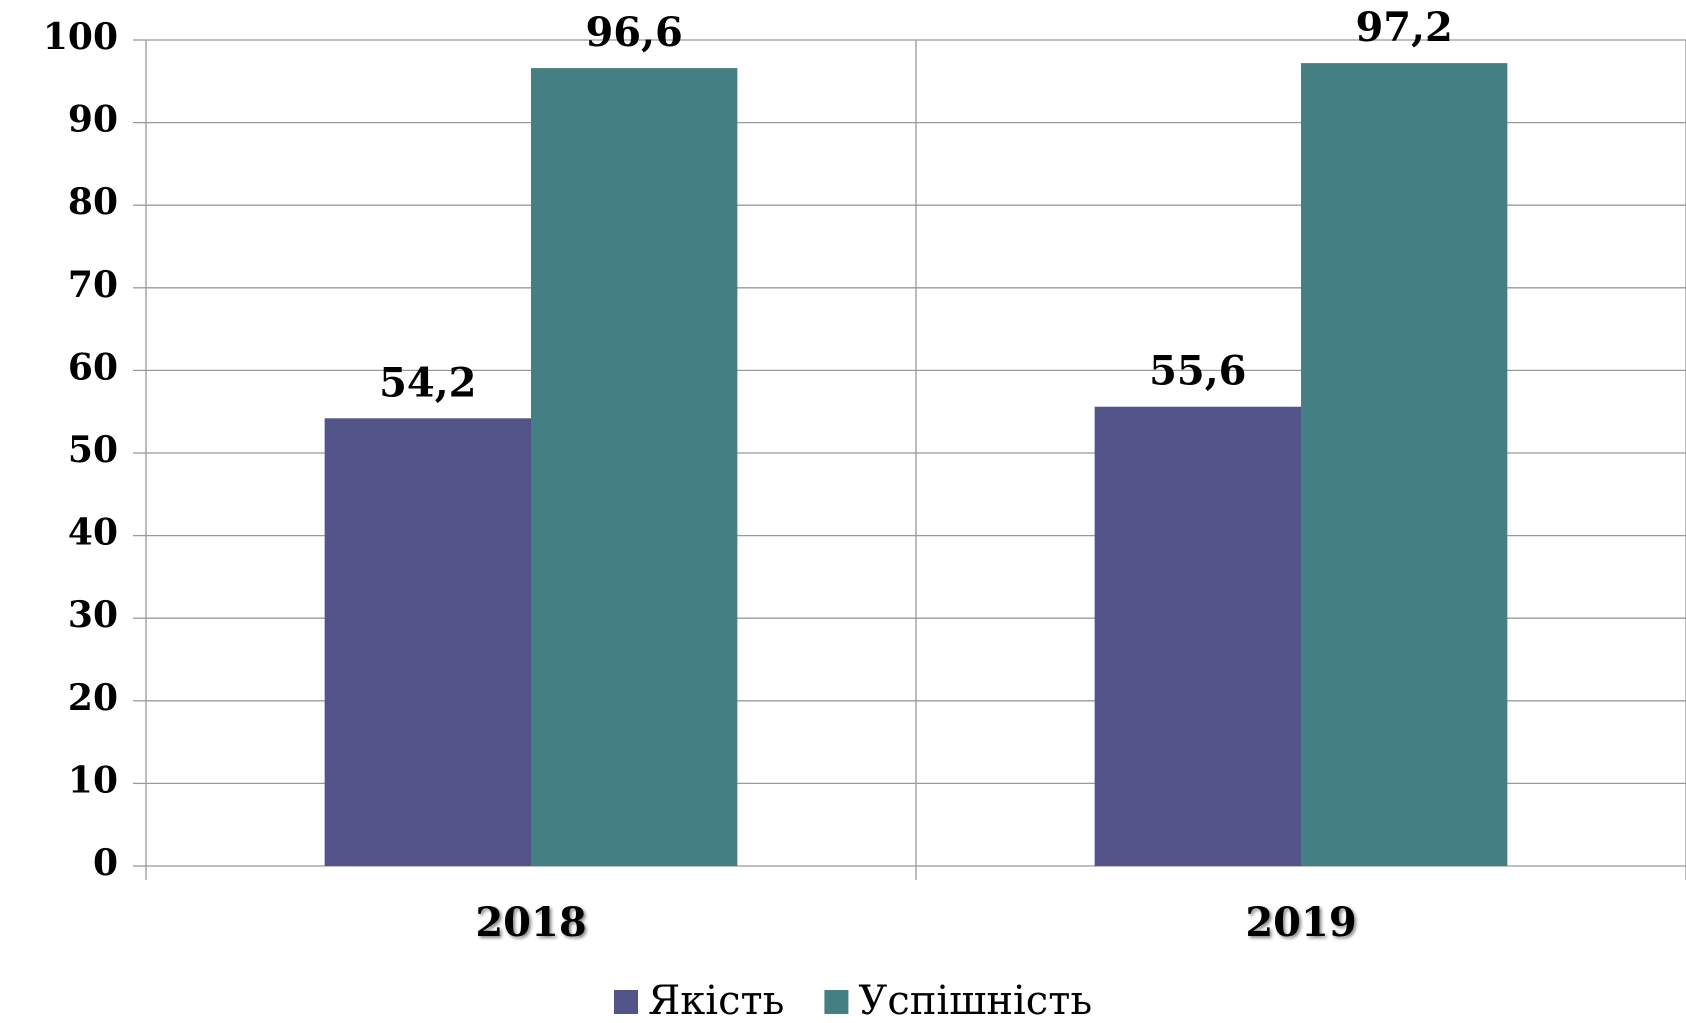 This screenshot has width=1686, height=1023. I want to click on y-tick-label: 30, so click(93, 615).